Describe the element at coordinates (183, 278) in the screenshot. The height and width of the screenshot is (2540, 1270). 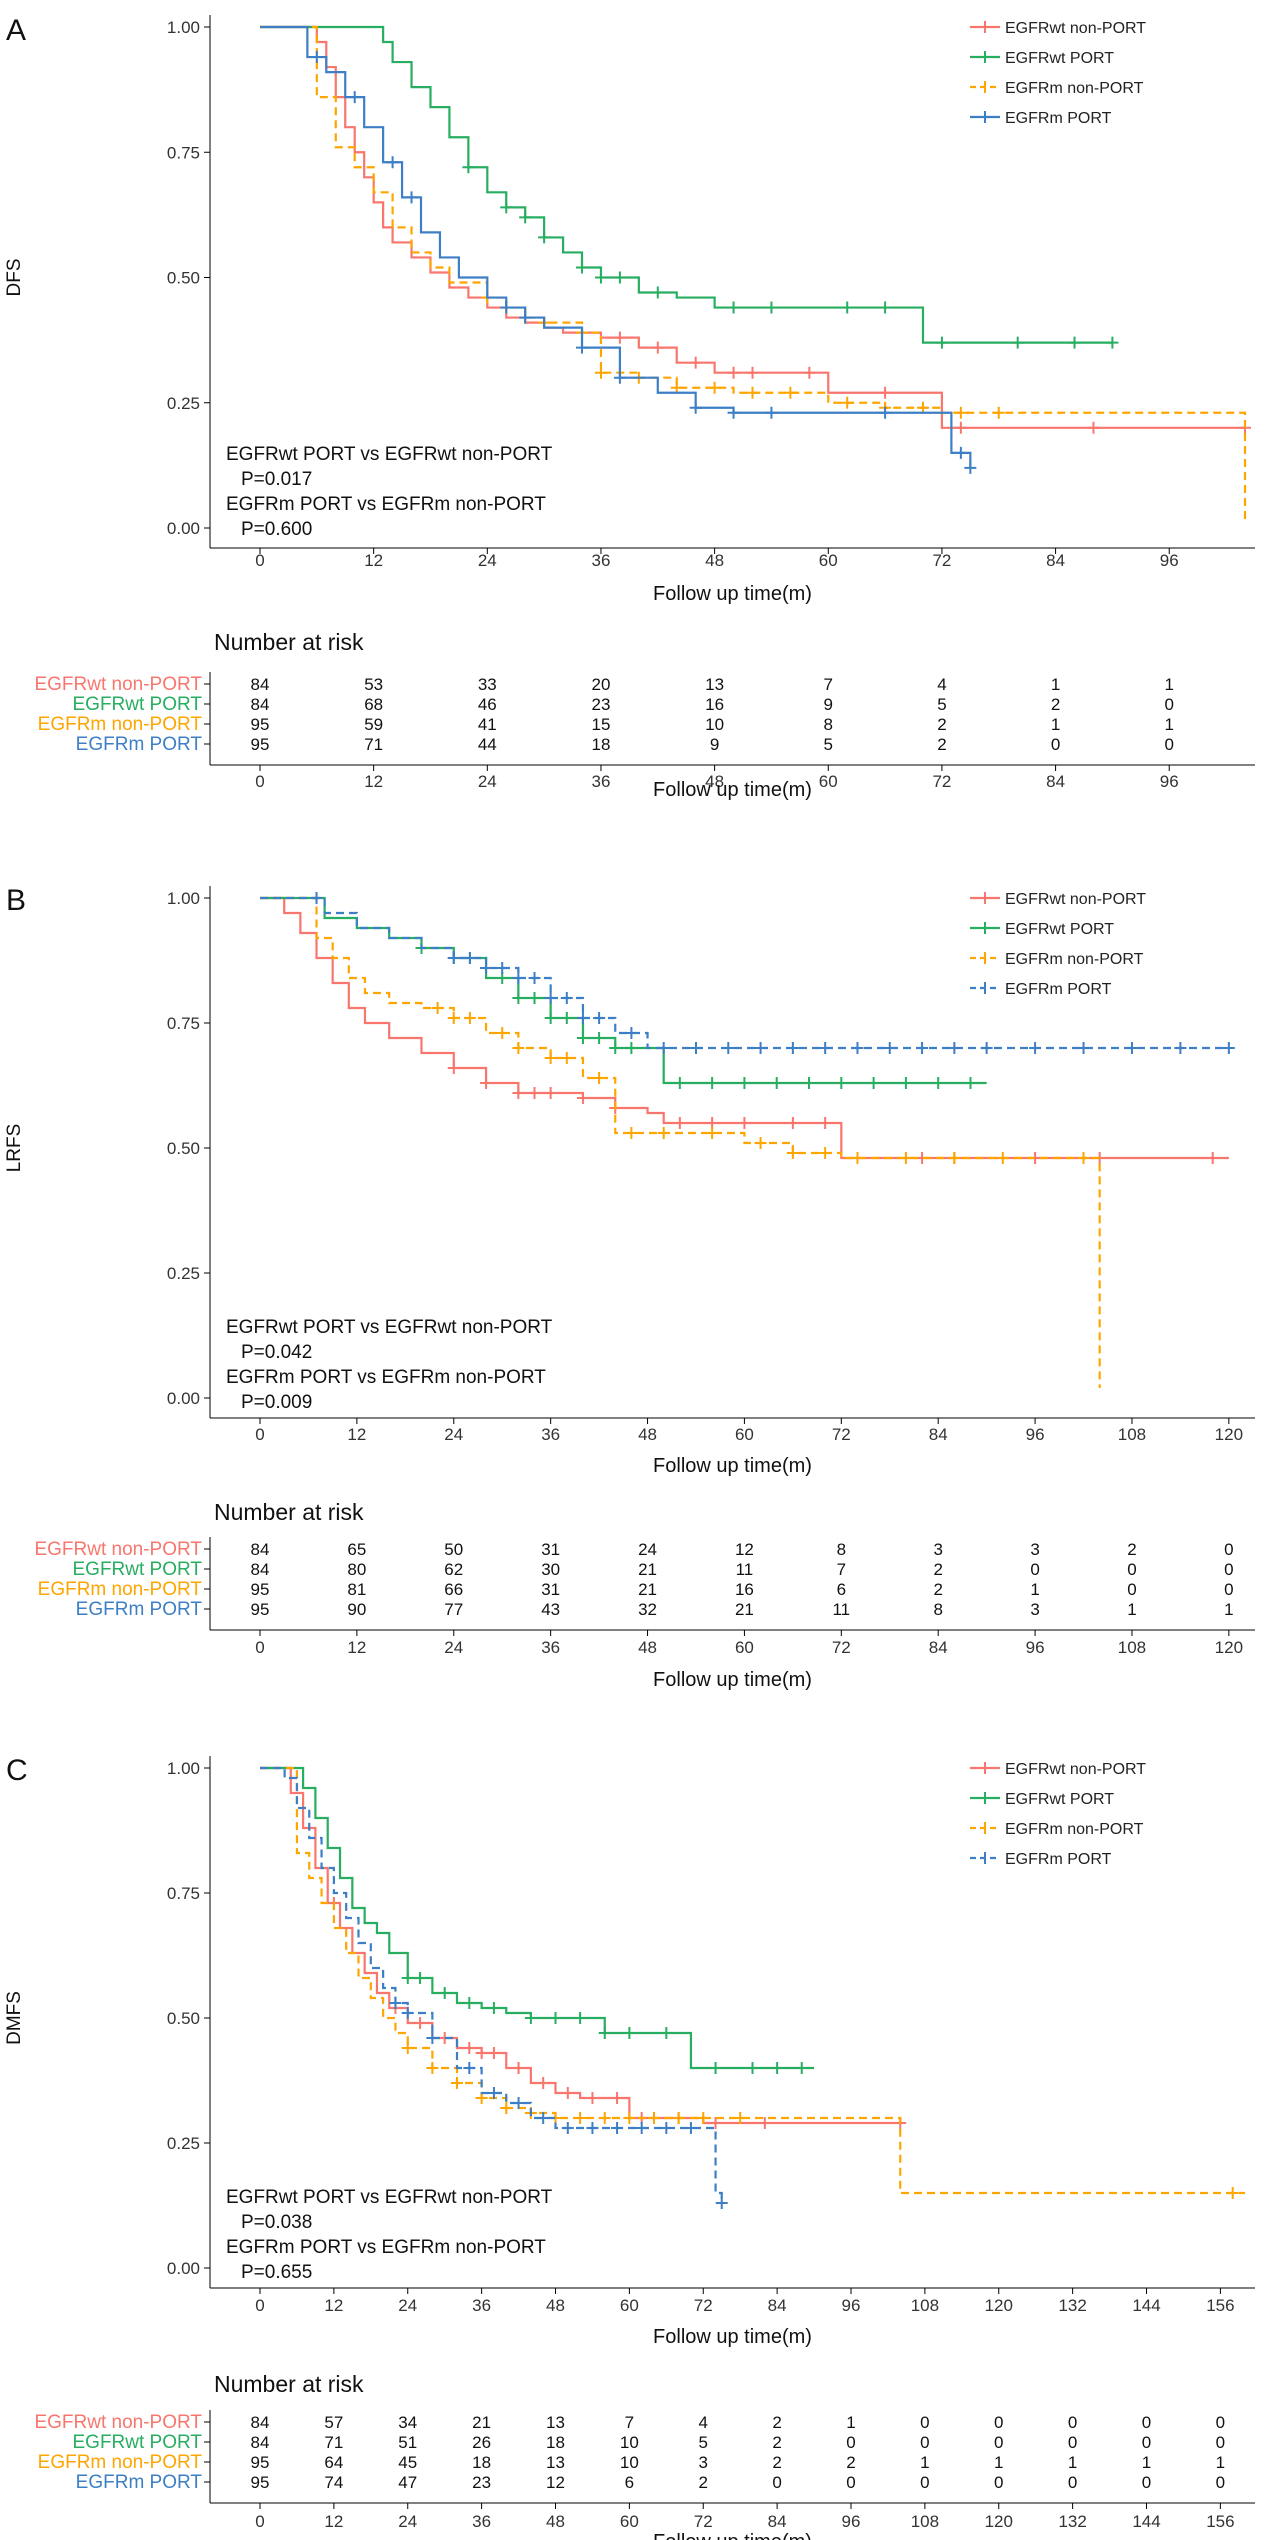
I see `y-tick-label: 0.50` at that location.